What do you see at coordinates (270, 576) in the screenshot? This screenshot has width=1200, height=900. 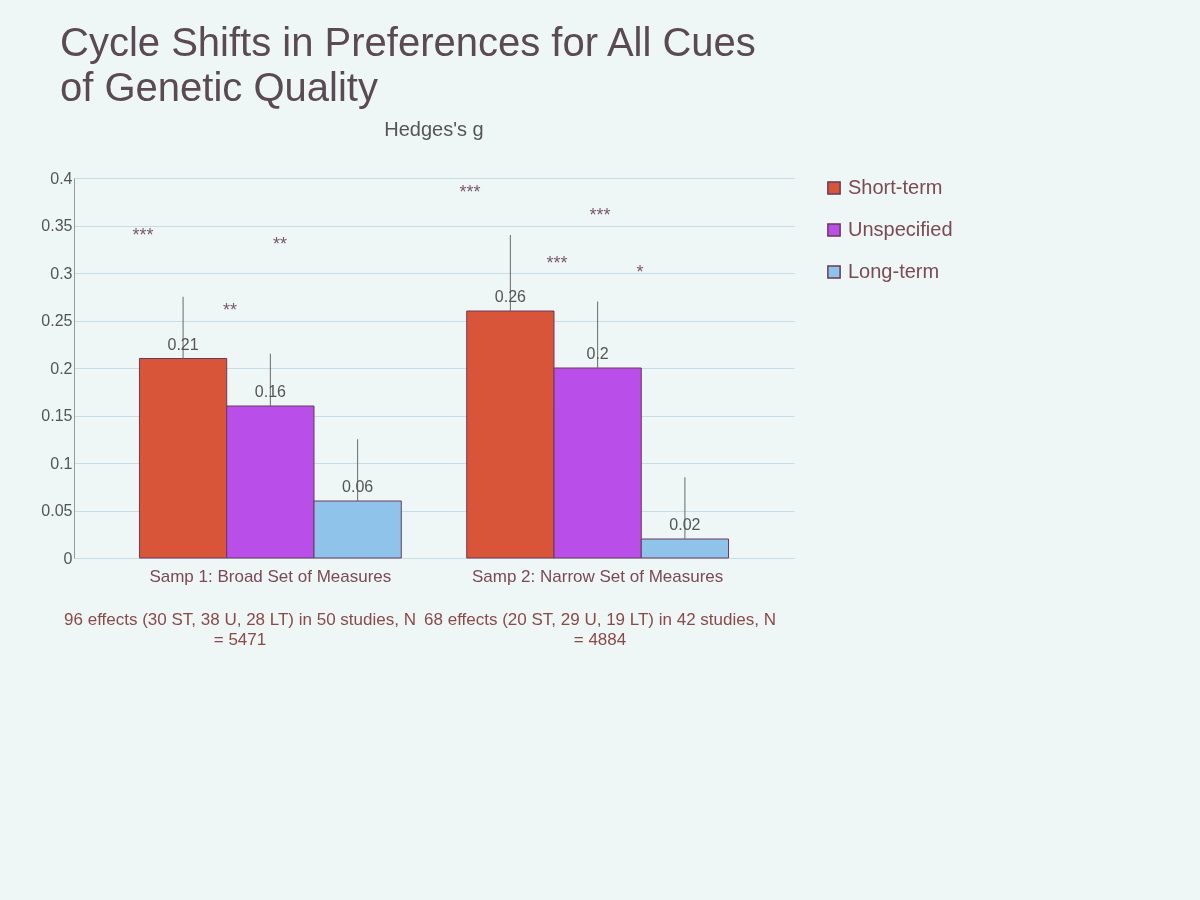 I see `x-tick-label: Samp 1: Broad Set of Measures` at bounding box center [270, 576].